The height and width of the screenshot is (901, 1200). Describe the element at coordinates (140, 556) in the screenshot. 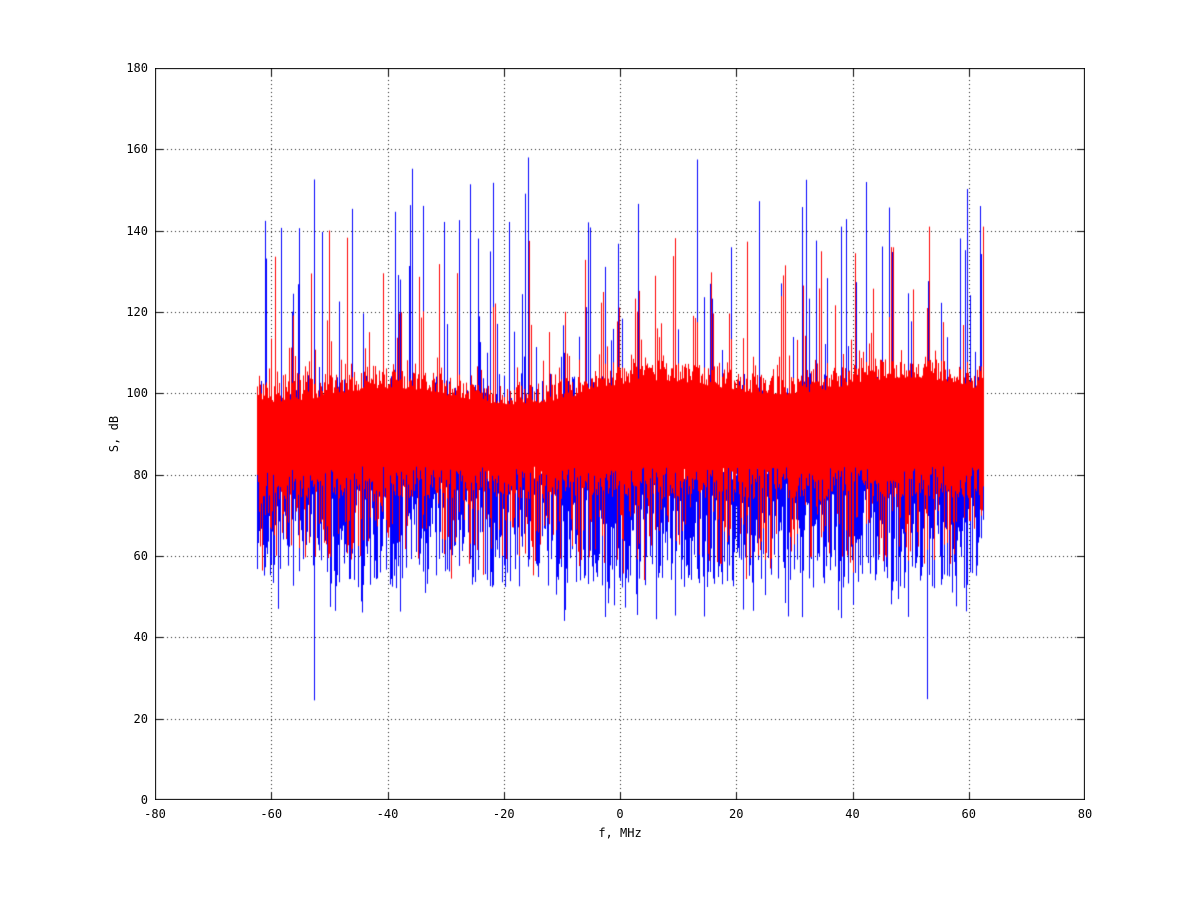

I see `y-tick-label: 60` at that location.